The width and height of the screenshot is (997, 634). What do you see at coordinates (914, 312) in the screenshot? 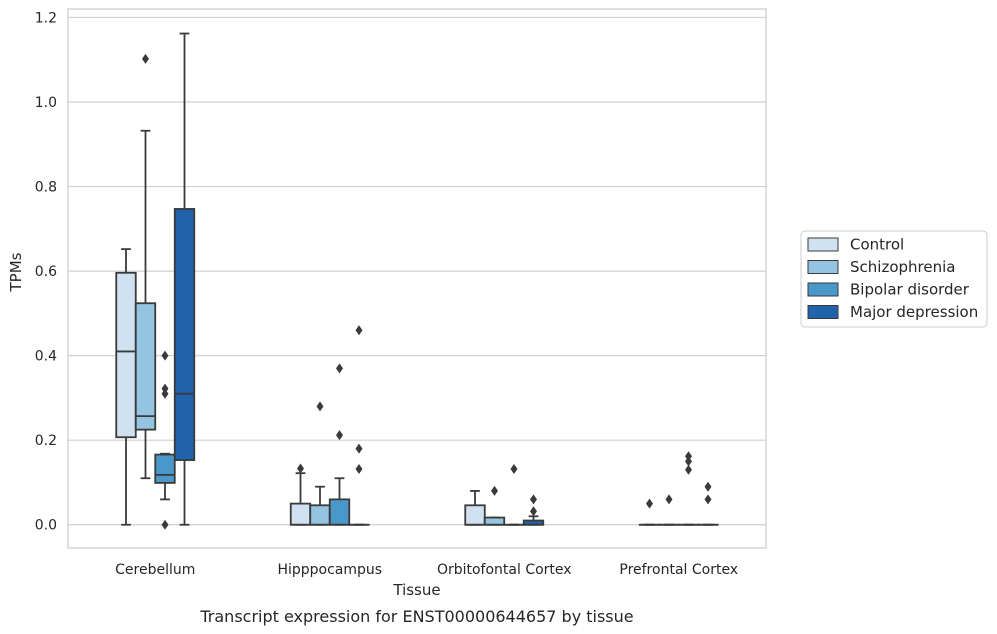
I see `legend-label: Major depression` at bounding box center [914, 312].